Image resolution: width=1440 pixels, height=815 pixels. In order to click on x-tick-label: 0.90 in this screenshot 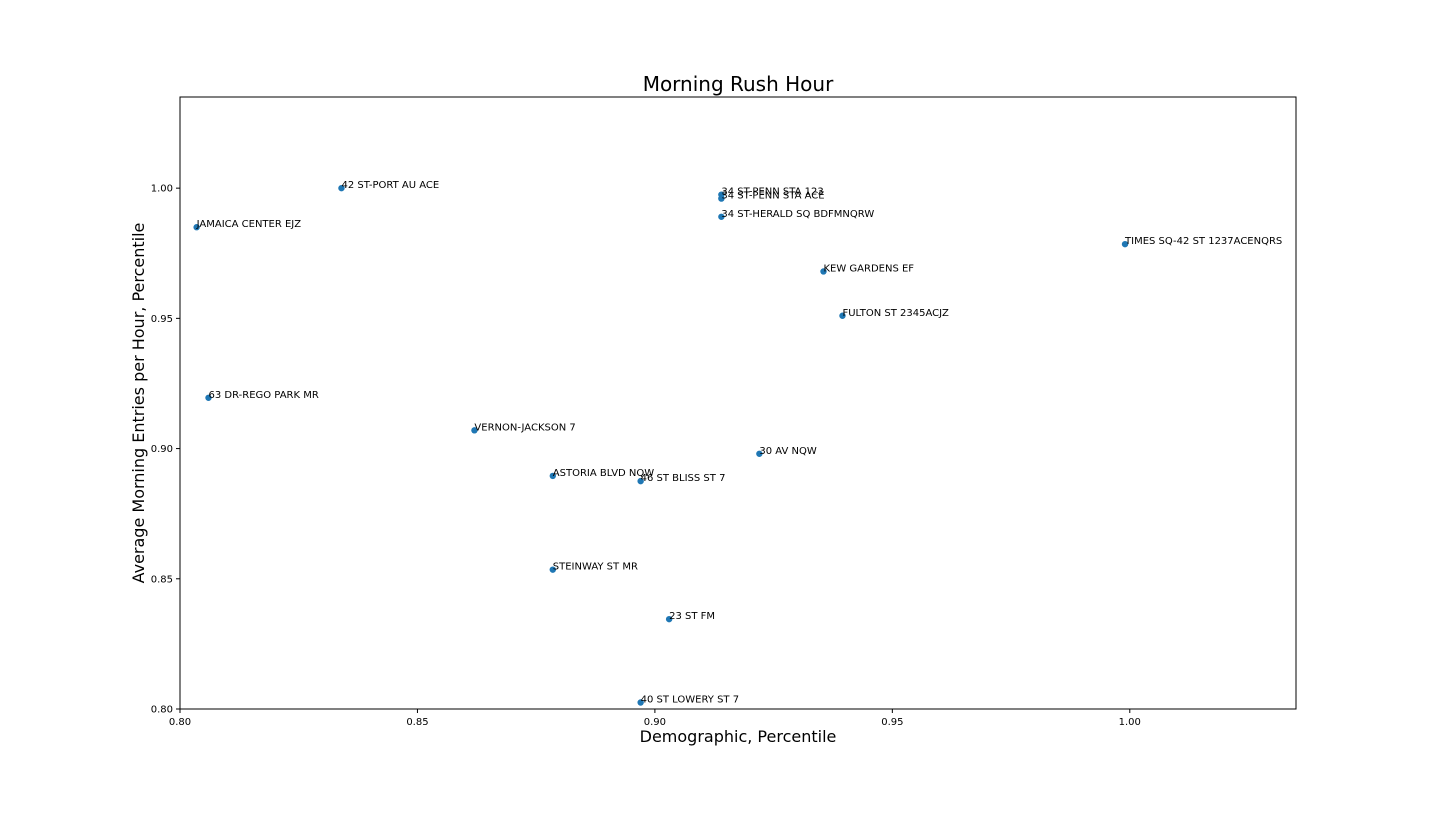, I will do `click(655, 722)`.